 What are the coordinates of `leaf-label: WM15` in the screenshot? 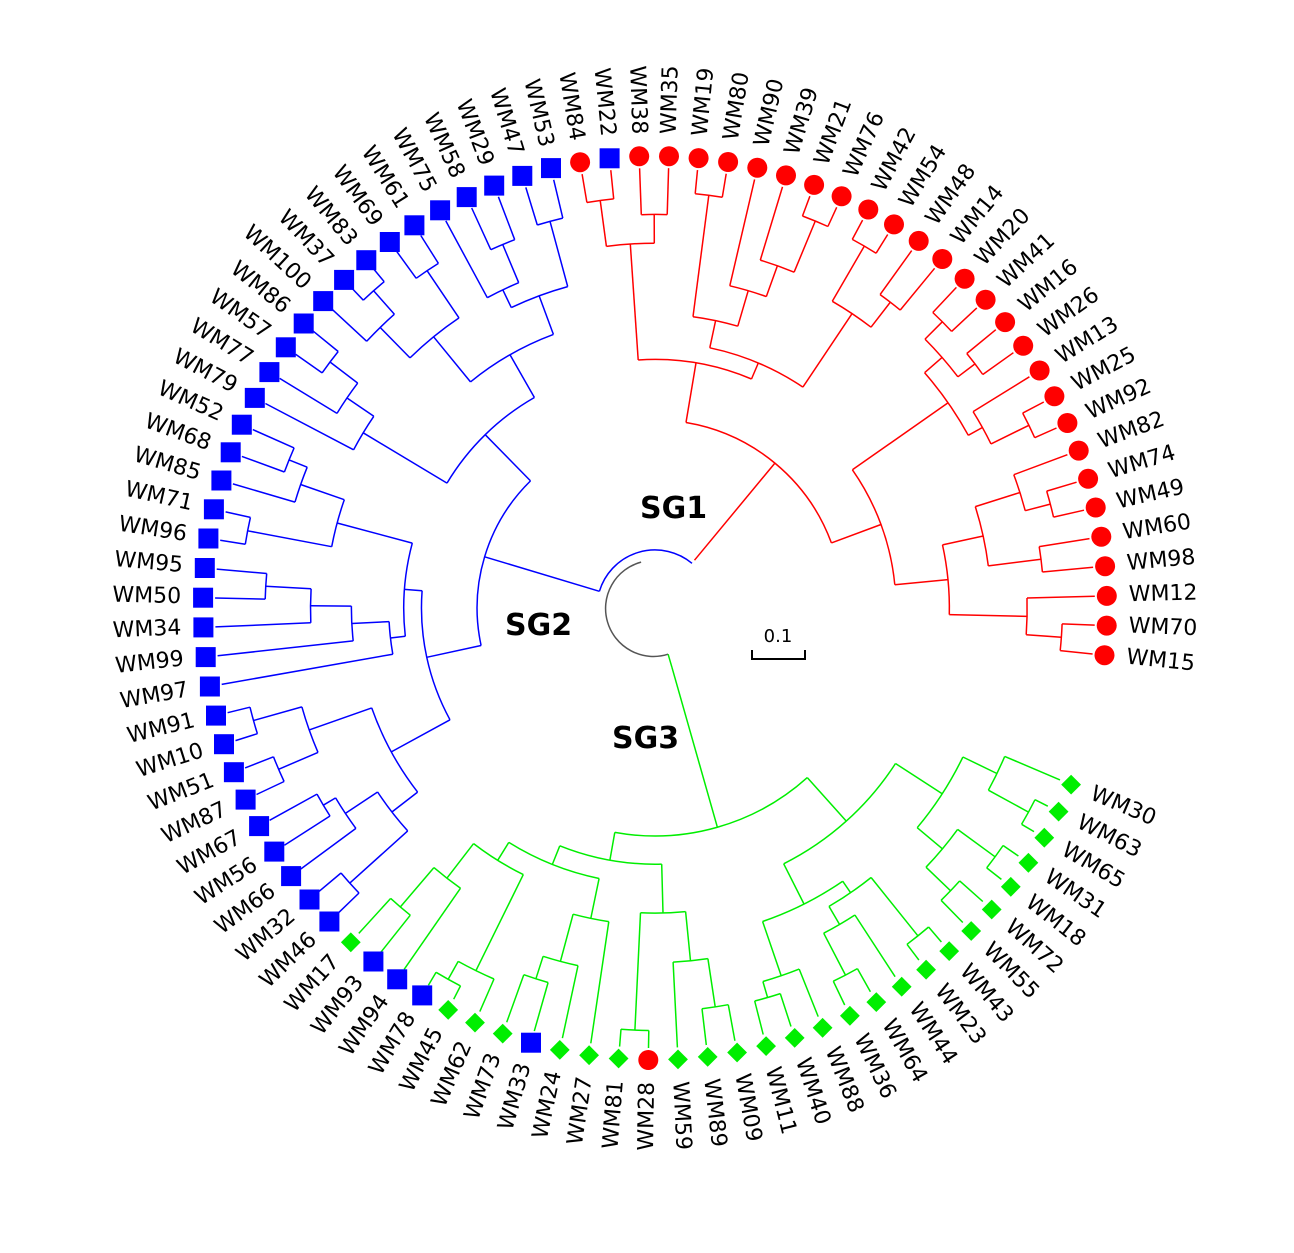 It's located at (1160, 661).